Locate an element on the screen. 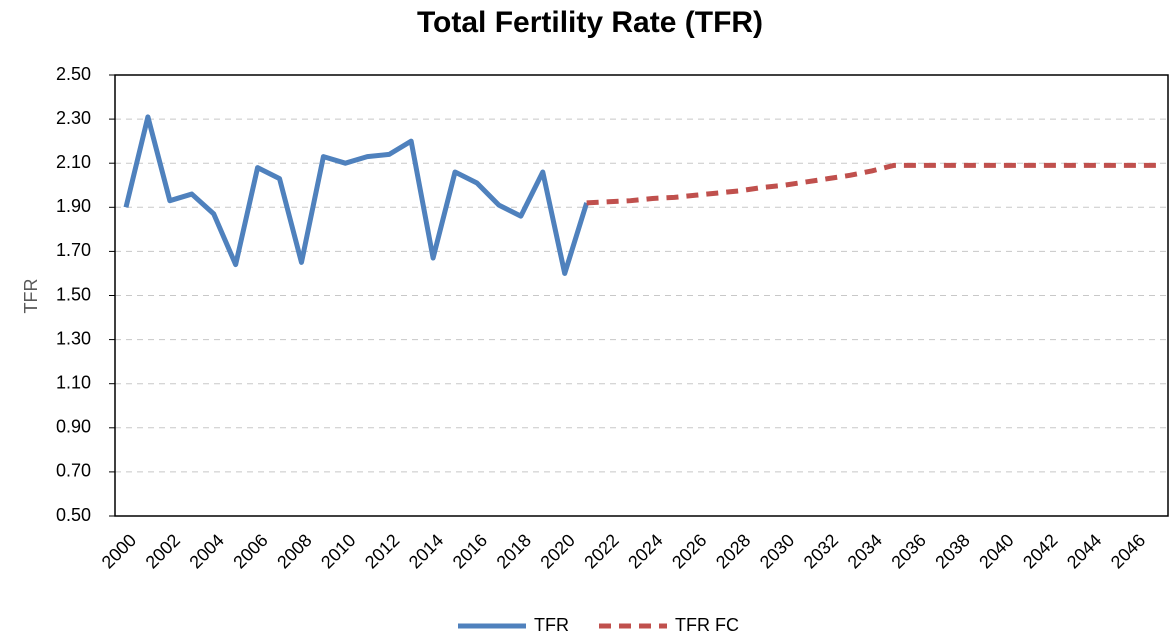 This screenshot has width=1176, height=640. x-tick-label: 2012 is located at coordinates (382, 551).